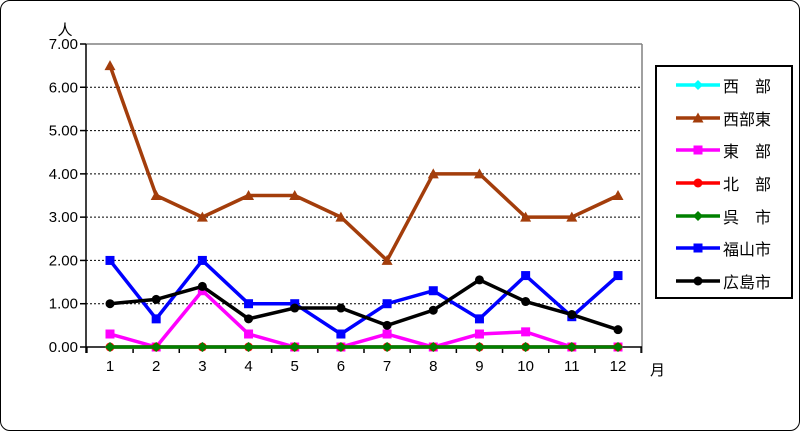 The height and width of the screenshot is (431, 800). I want to click on x-tick-label: 1, so click(110, 366).